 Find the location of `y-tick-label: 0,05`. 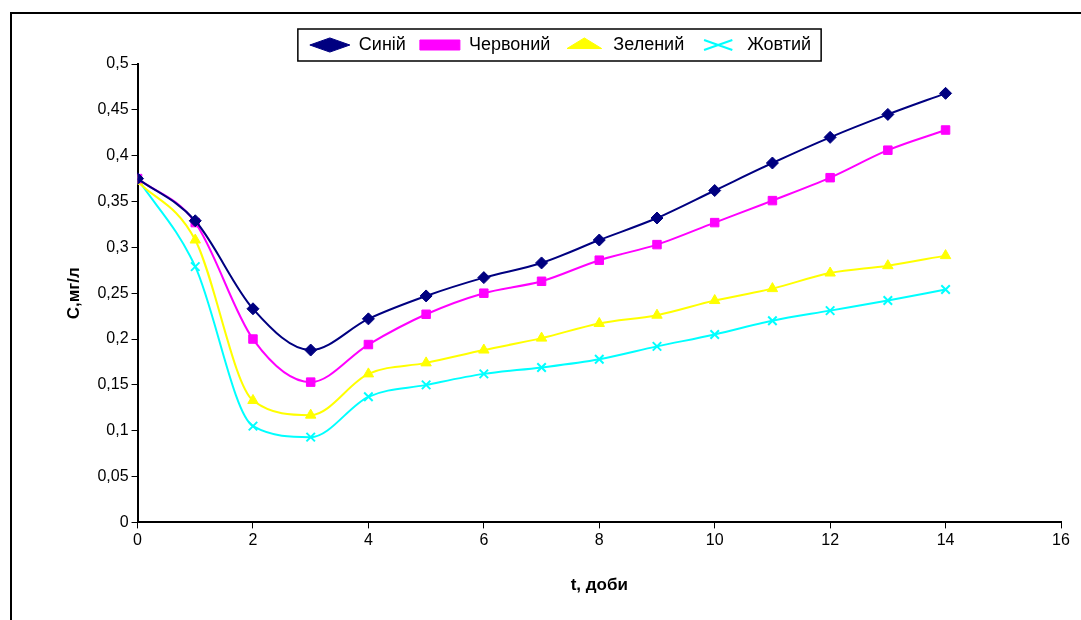

y-tick-label: 0,05 is located at coordinates (113, 475).